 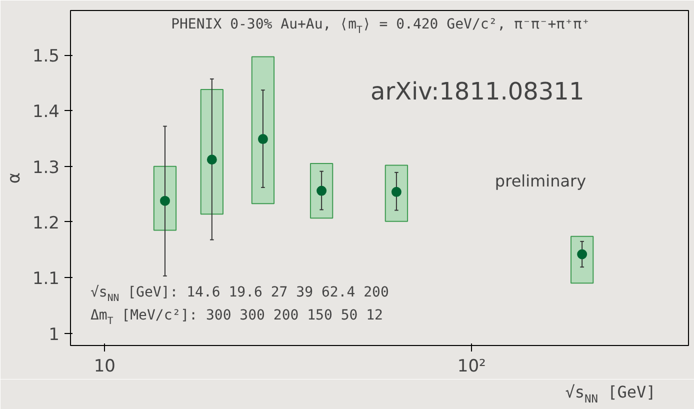 What do you see at coordinates (105, 366) in the screenshot?
I see `x-tick-label: 10` at bounding box center [105, 366].